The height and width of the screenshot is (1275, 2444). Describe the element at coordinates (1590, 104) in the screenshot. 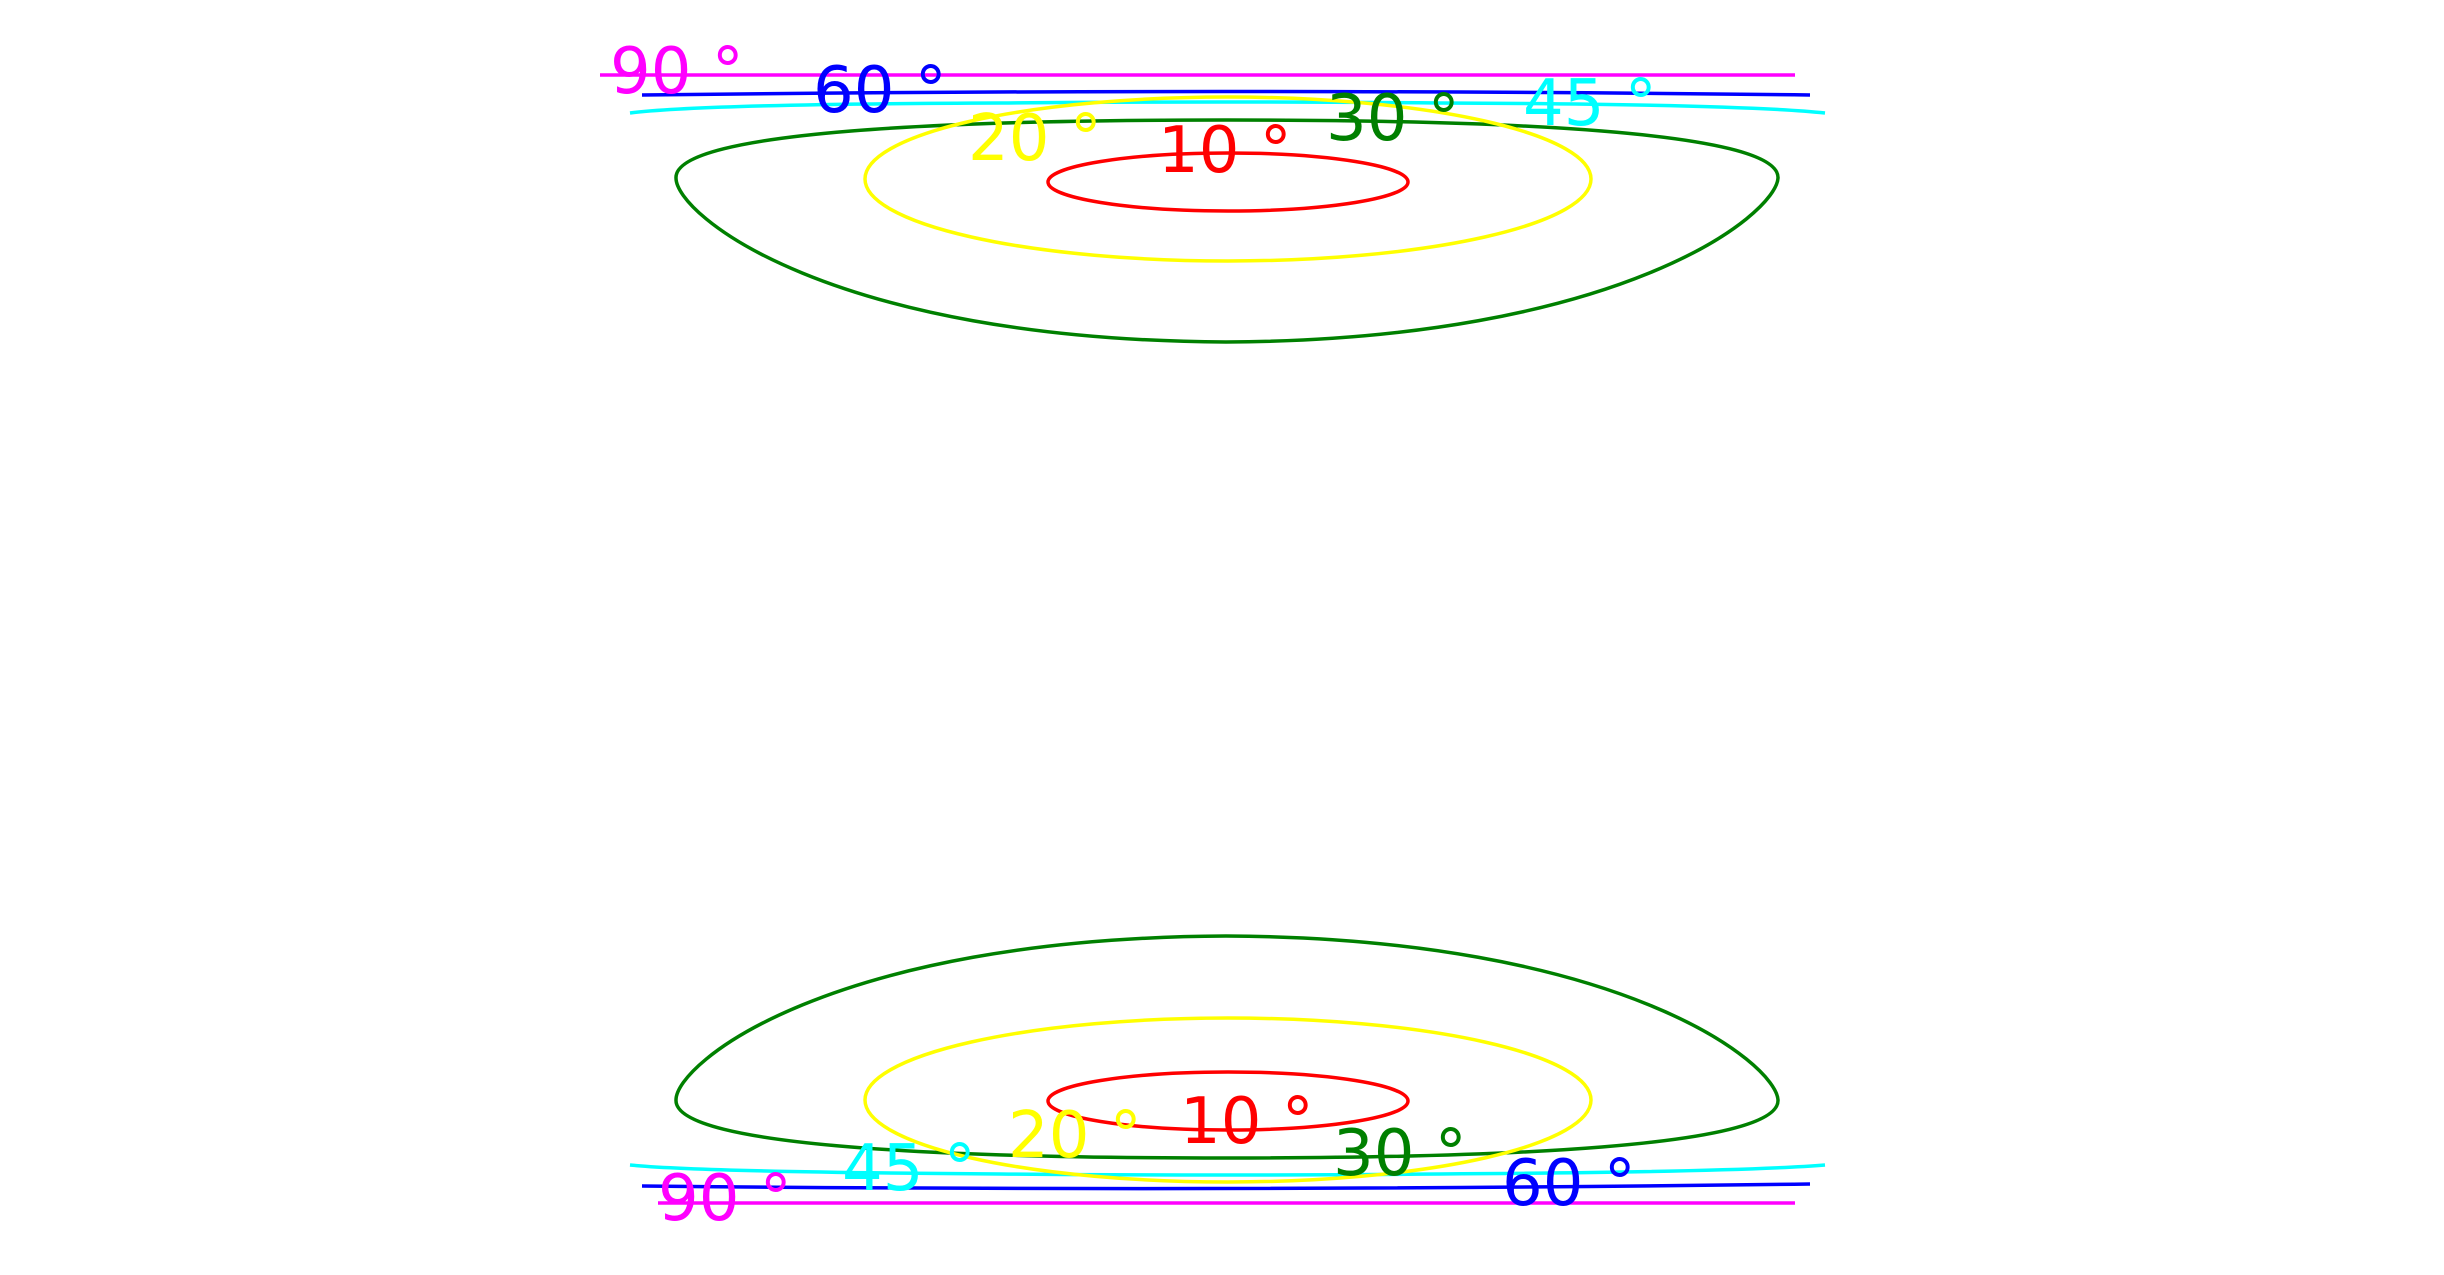

I see `top-label-45: 45 °` at that location.